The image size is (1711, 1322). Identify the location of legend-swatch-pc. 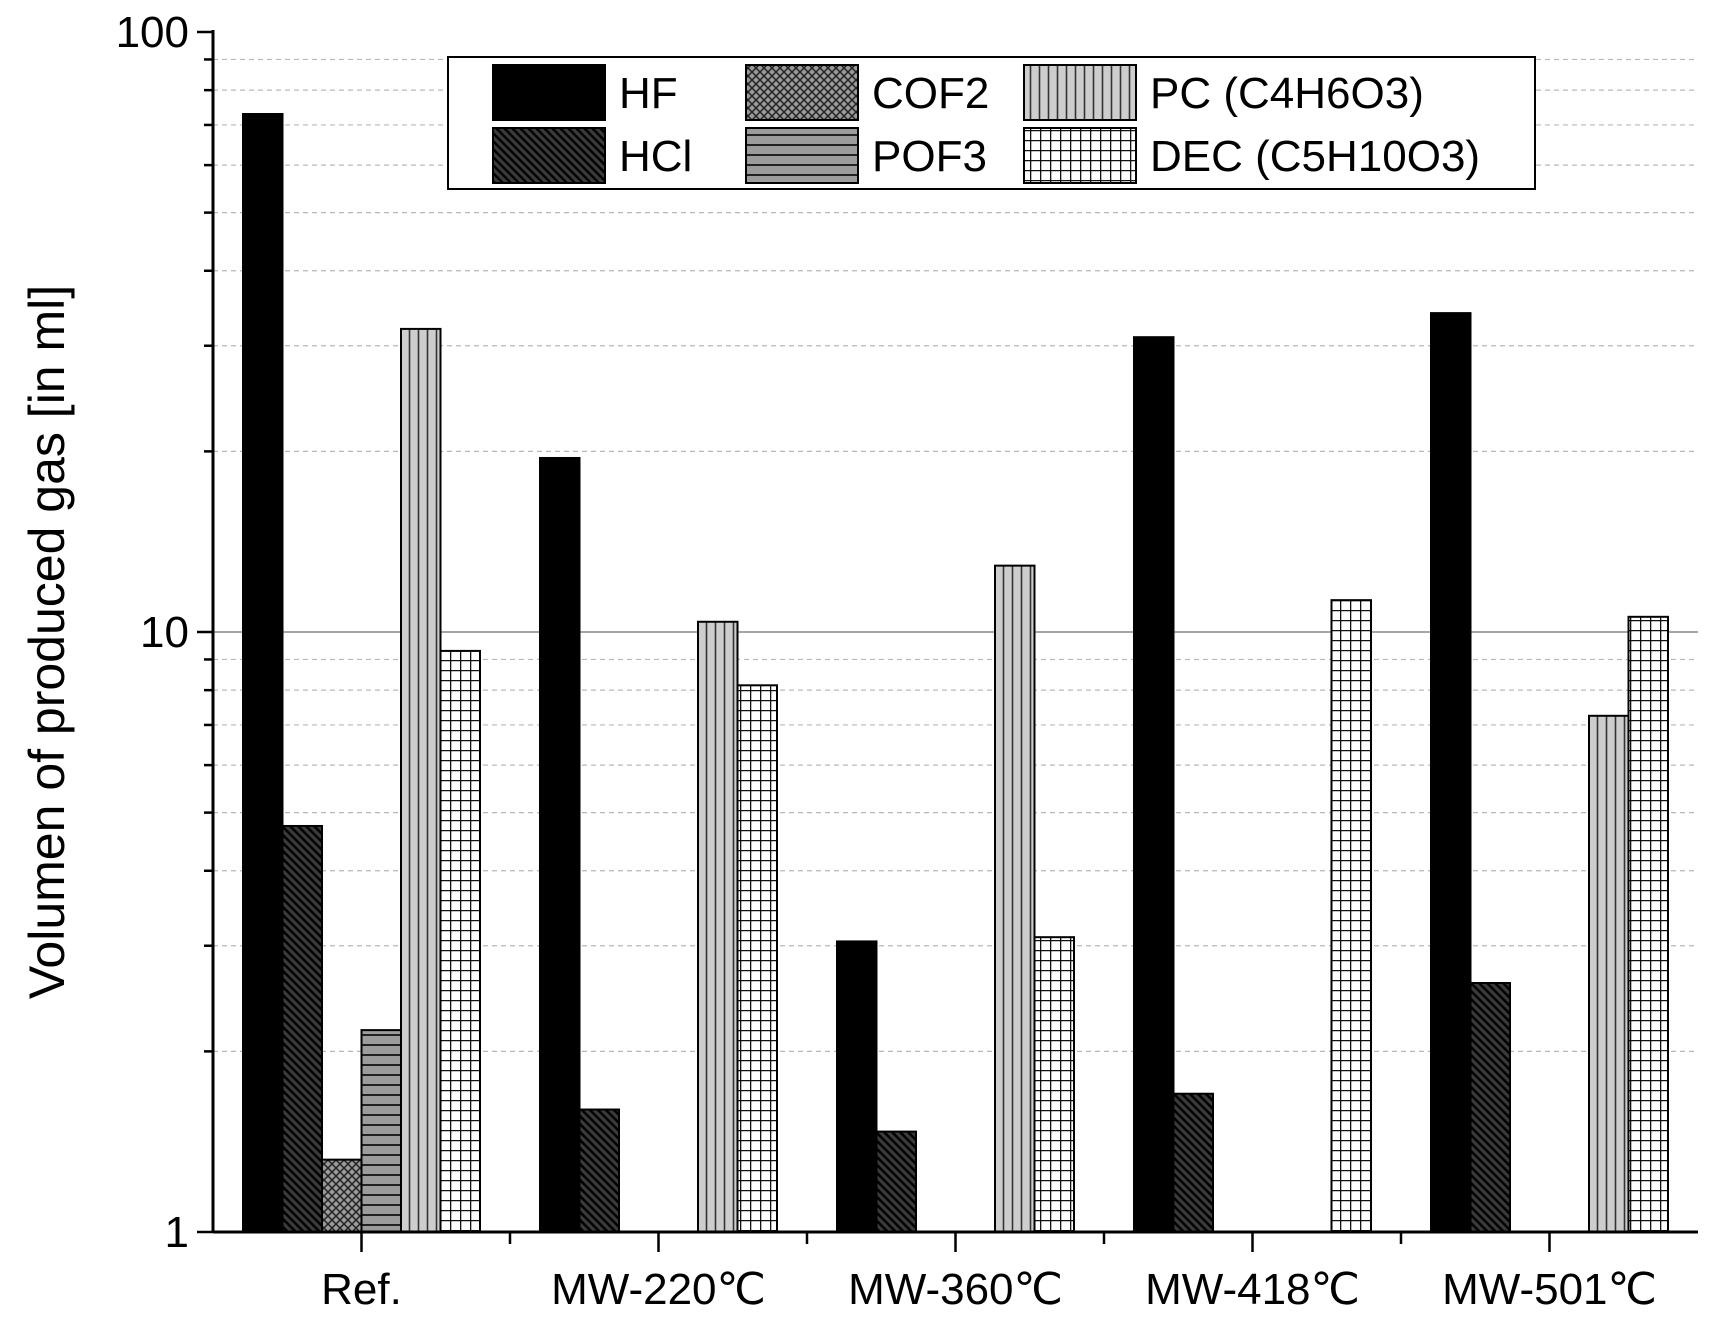
(1080, 92).